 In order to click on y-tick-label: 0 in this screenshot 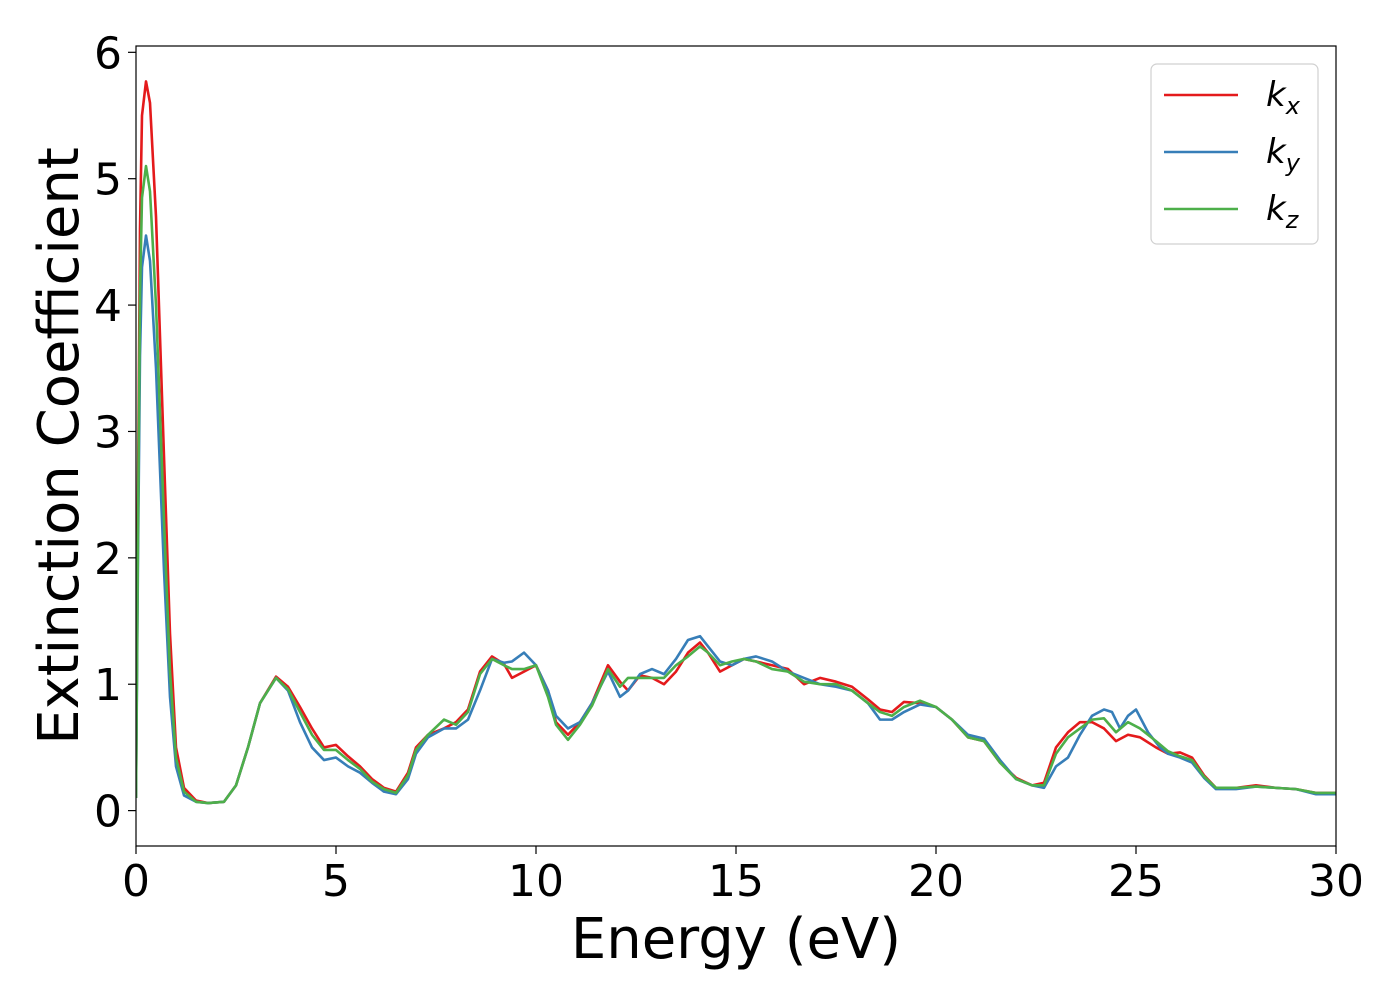, I will do `click(108, 812)`.